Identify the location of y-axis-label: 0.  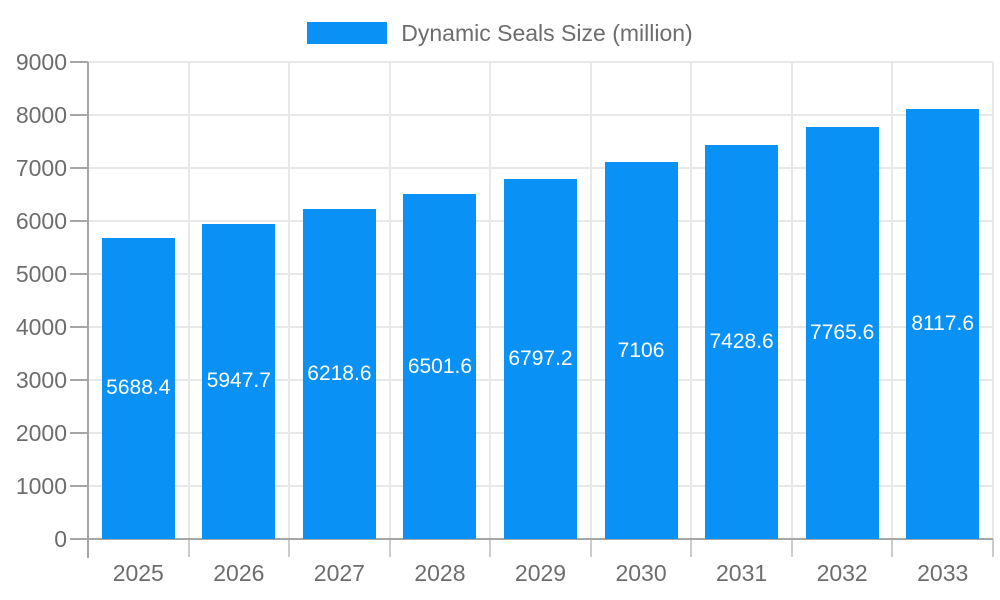
(60, 539).